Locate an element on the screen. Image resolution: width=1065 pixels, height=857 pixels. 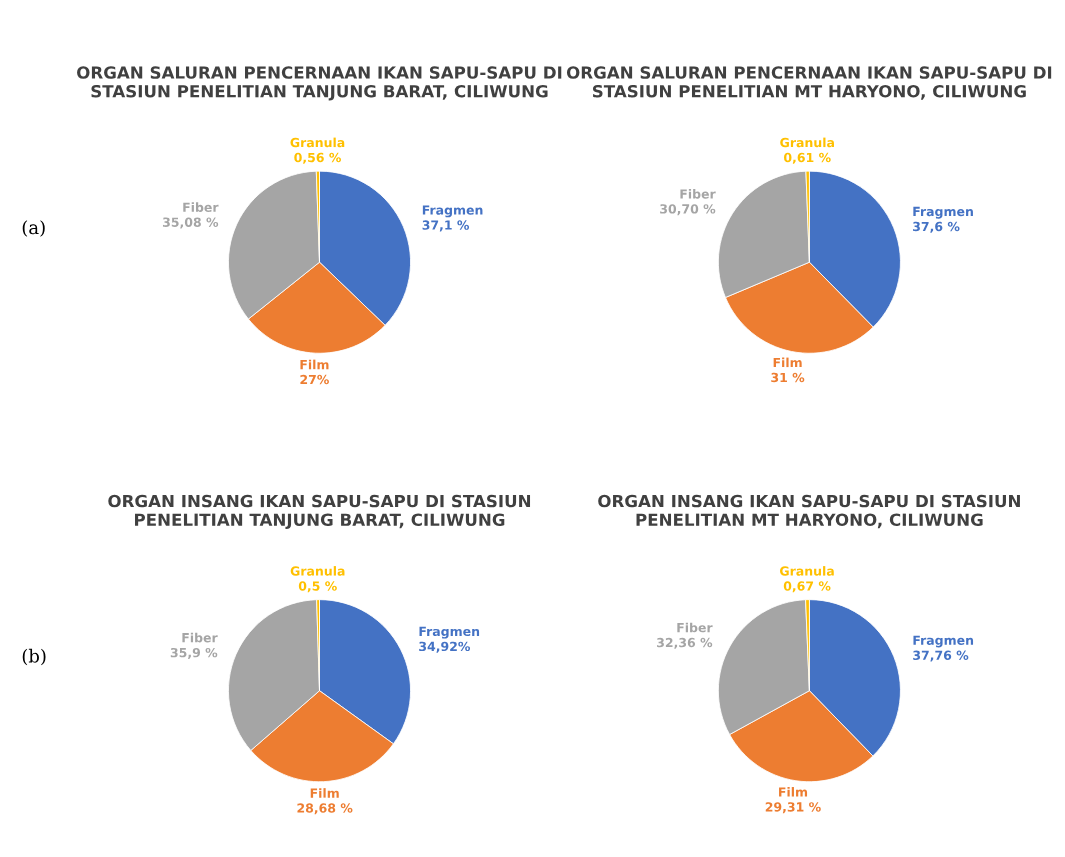
data-label: 0,67 % is located at coordinates (807, 587).